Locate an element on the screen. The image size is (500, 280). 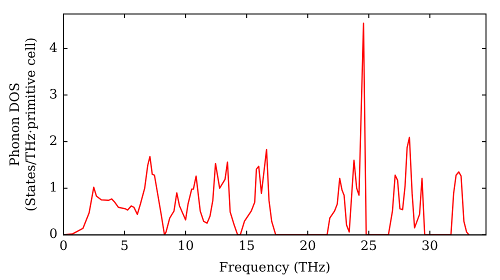
x-tick-label: 20 is located at coordinates (307, 246).